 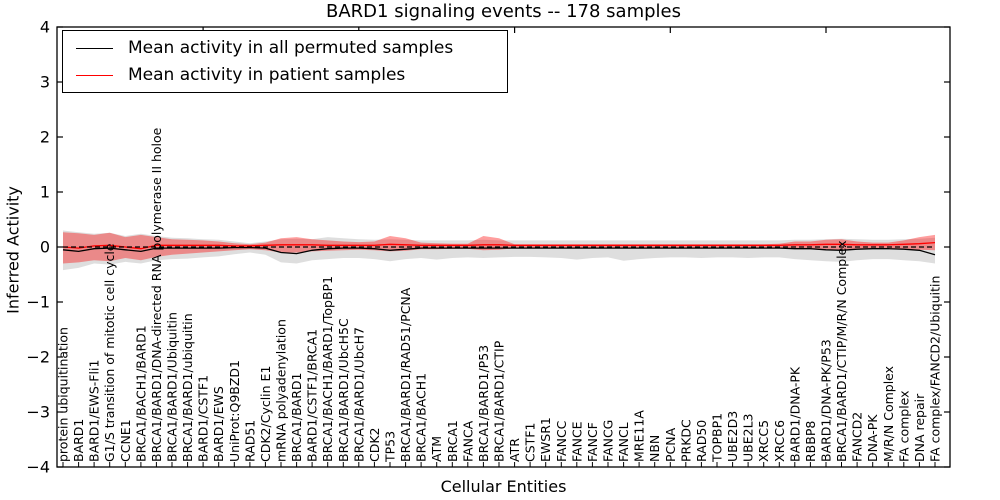 What do you see at coordinates (763, 441) in the screenshot?
I see `svg-text: XRCC5` at bounding box center [763, 441].